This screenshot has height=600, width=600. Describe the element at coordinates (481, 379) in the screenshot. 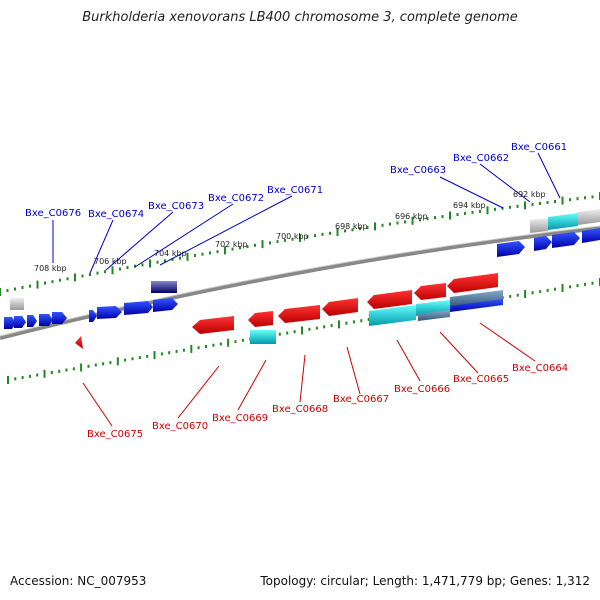

I see `gene-label: Bxe_C0665` at that location.